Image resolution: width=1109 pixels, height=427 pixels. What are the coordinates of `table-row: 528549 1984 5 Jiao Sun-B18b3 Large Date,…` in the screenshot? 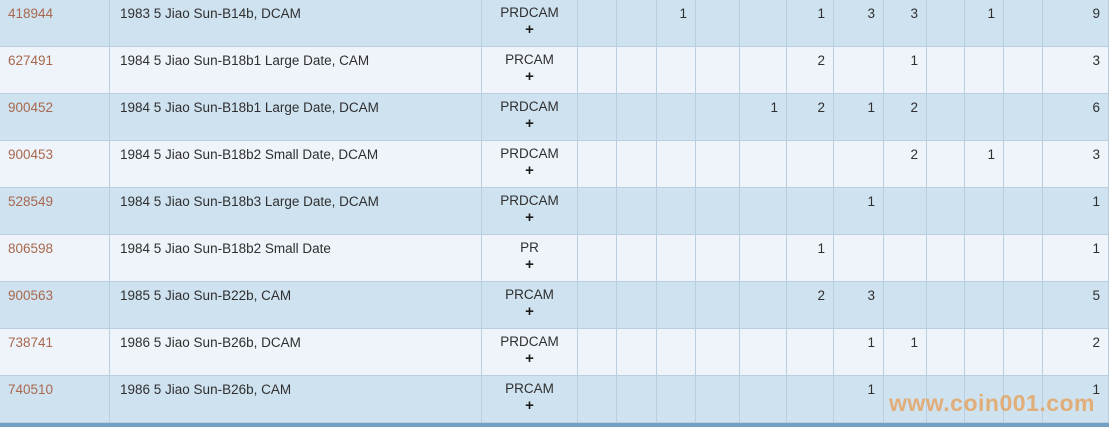 It's located at (554, 211).